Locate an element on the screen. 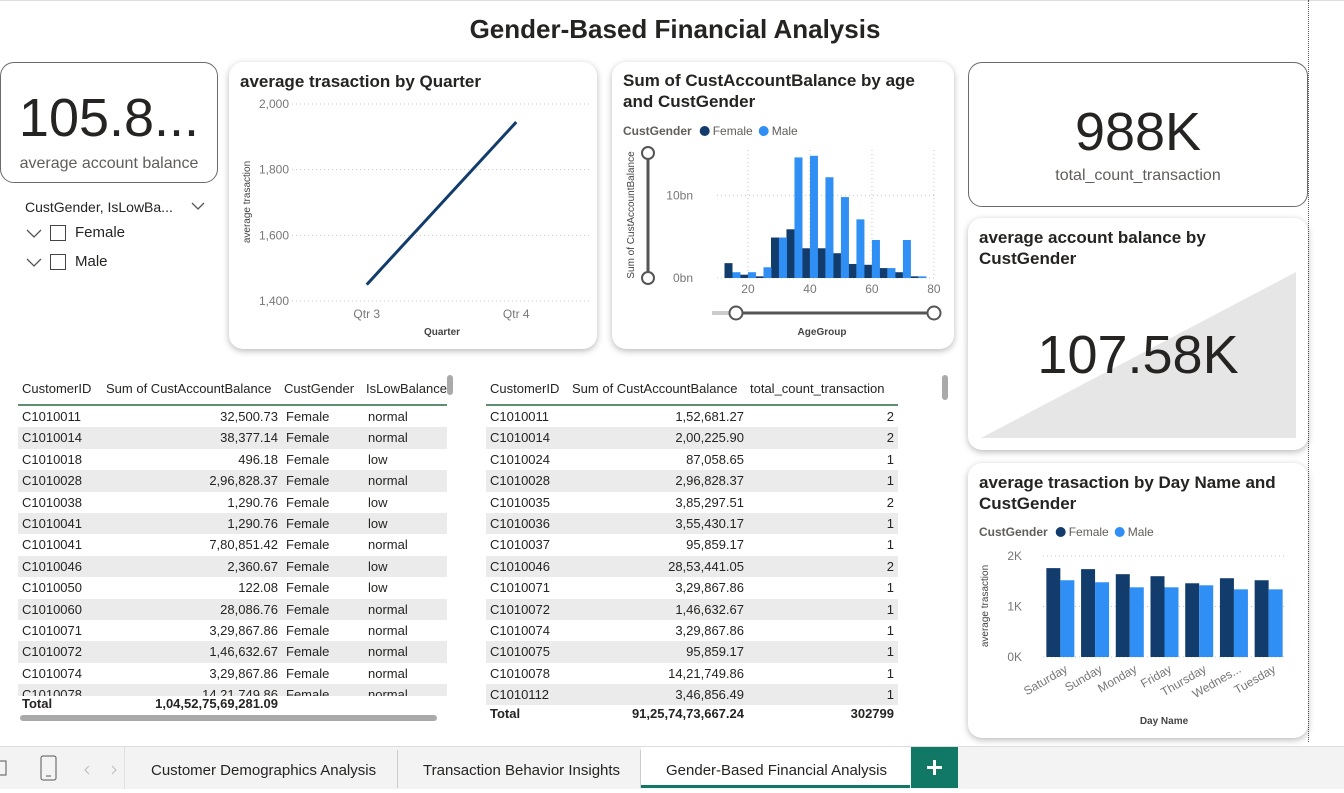  table-row: C1010014 38,377.14 Female normal is located at coordinates (232, 438).